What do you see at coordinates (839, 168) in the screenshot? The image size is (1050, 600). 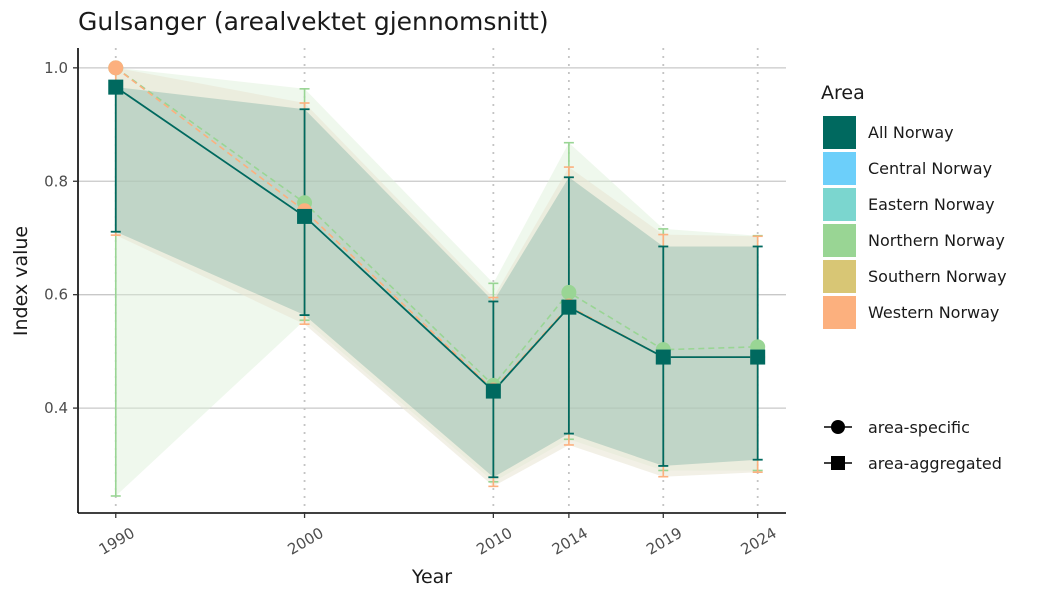 I see `legend-swatch-central-norway` at bounding box center [839, 168].